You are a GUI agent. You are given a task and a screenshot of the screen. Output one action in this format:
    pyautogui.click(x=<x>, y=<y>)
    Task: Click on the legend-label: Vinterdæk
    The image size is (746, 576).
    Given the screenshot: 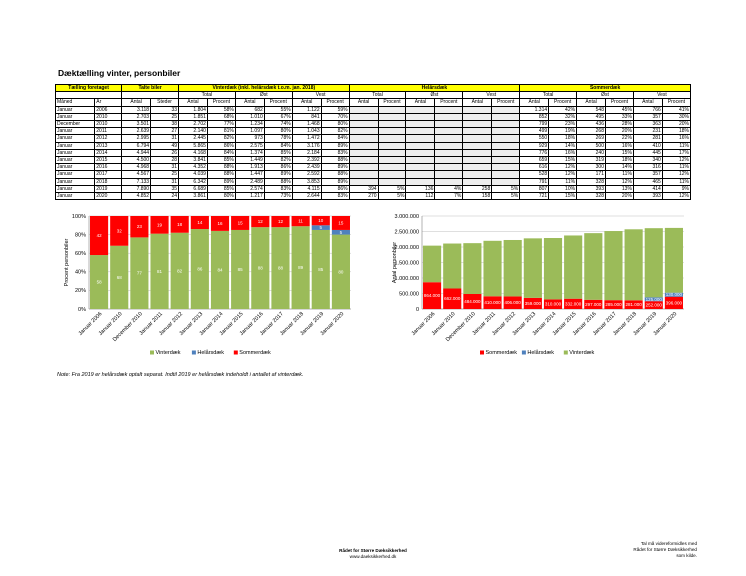 What is the action you would take?
    pyautogui.click(x=168, y=353)
    